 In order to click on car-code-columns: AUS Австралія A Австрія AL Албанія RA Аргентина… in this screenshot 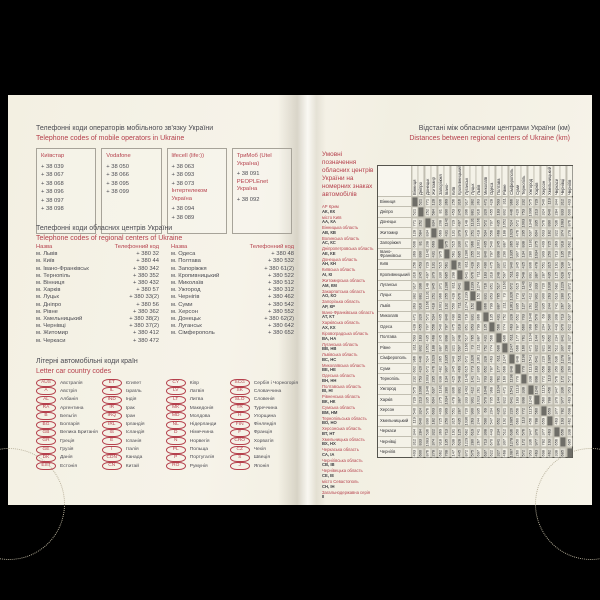, I will do `click(167, 425)`.